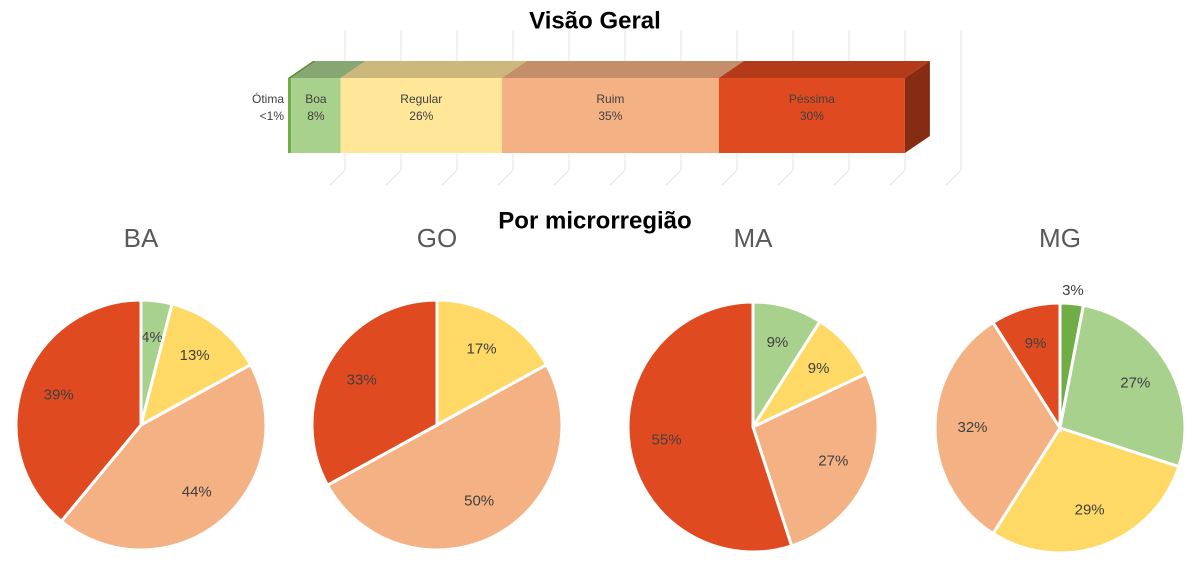 The height and width of the screenshot is (566, 1200). I want to click on pie-title: MG, so click(1060, 238).